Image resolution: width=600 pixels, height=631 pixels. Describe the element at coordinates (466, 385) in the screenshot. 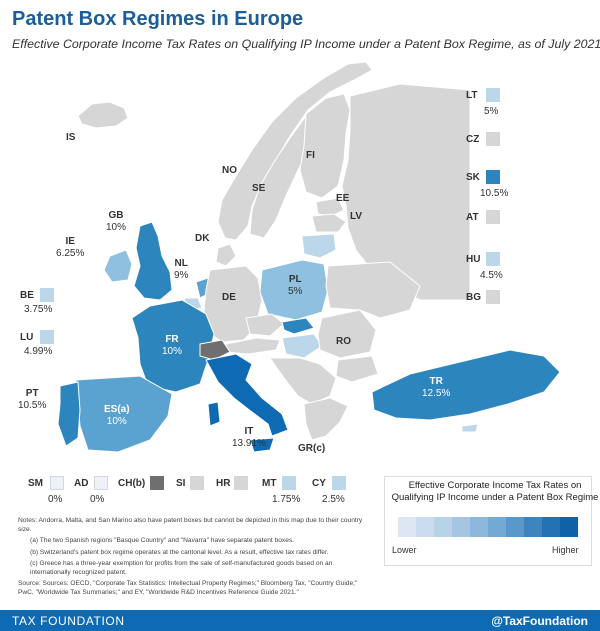

I see `country-turkey` at that location.